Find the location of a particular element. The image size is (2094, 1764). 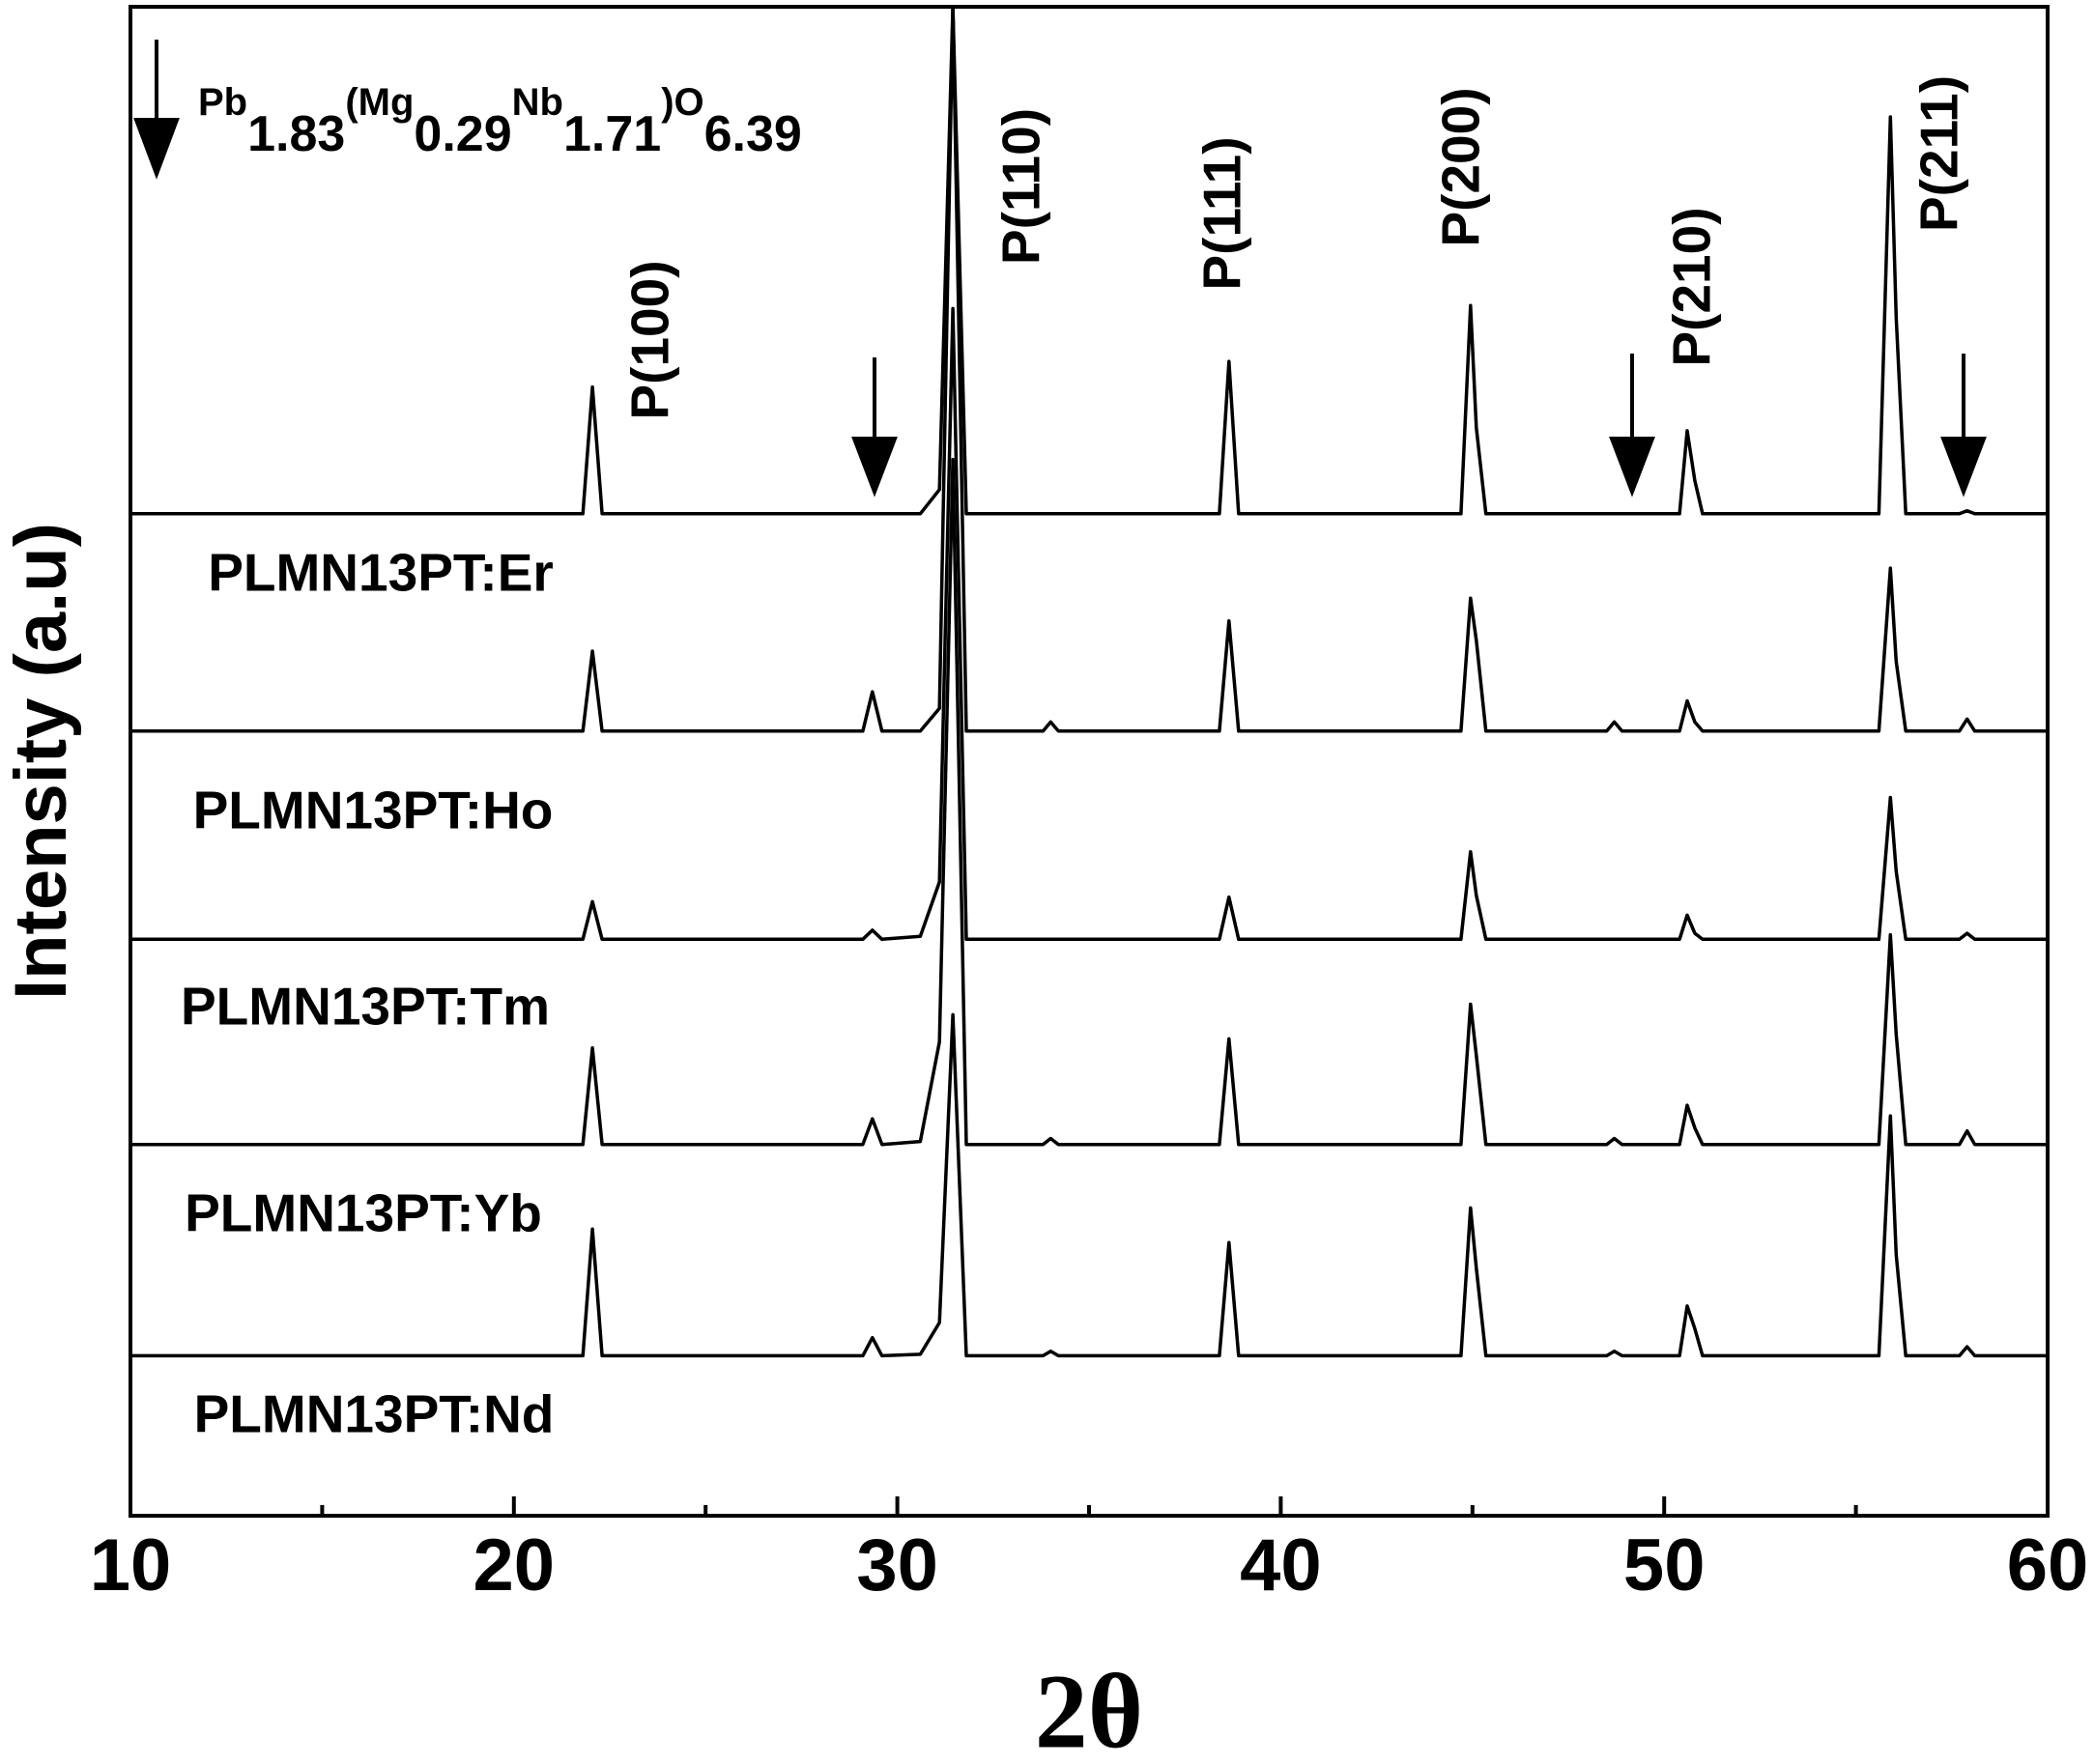

formula-part: (Mg is located at coordinates (379, 102).